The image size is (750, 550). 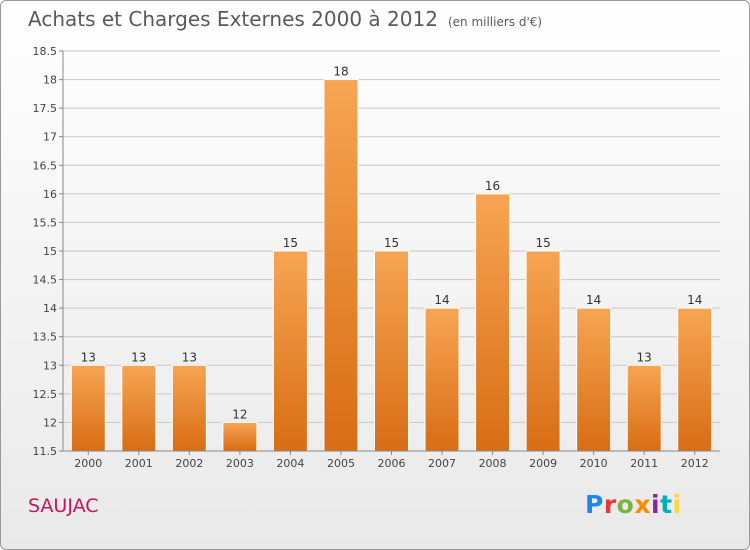 What do you see at coordinates (442, 463) in the screenshot?
I see `x-tick-label: 2007` at bounding box center [442, 463].